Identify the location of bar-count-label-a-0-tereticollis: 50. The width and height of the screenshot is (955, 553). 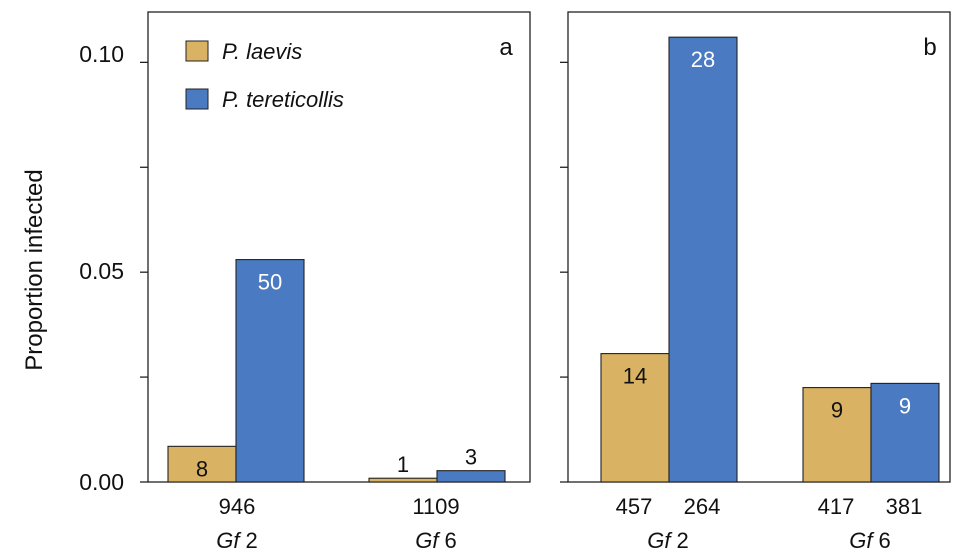
(270, 282).